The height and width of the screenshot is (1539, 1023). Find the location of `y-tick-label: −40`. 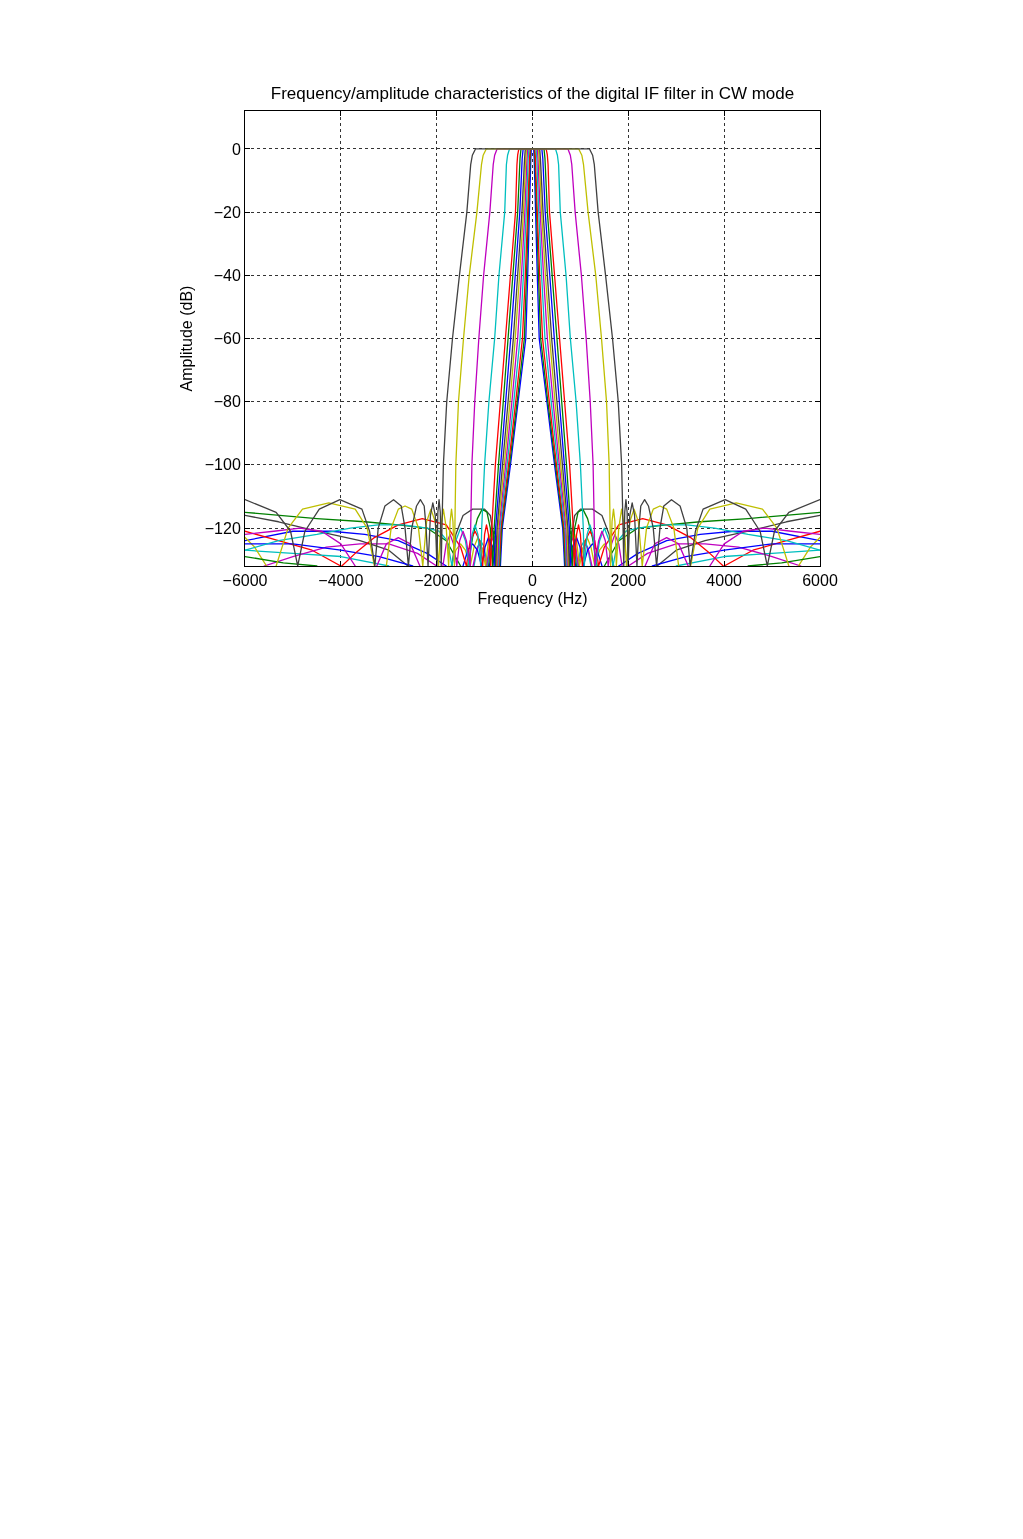

y-tick-label: −40 is located at coordinates (227, 275).